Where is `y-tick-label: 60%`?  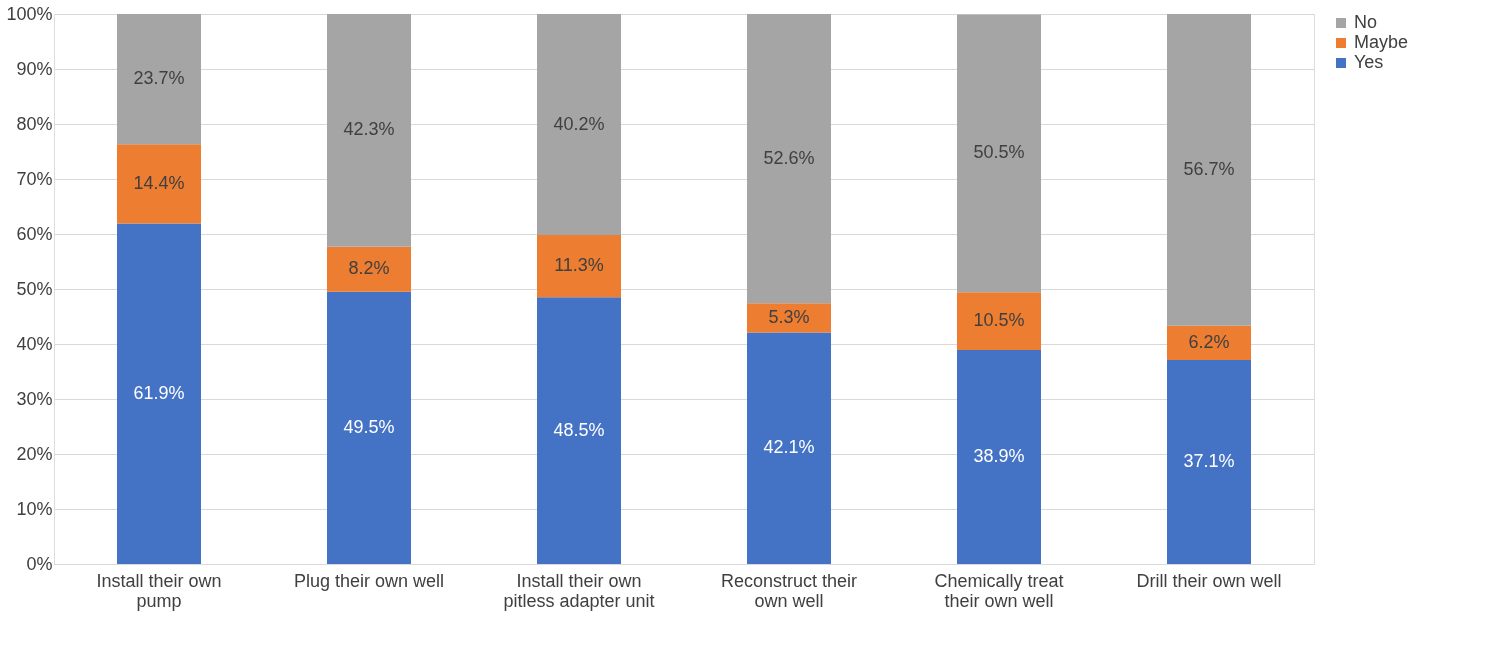
y-tick-label: 60% is located at coordinates (34, 233).